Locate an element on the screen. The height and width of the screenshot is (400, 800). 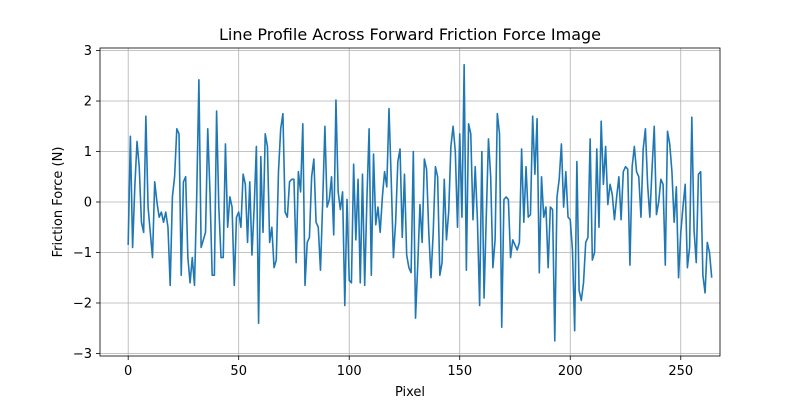
y-tick-label: −2 is located at coordinates (82, 303).